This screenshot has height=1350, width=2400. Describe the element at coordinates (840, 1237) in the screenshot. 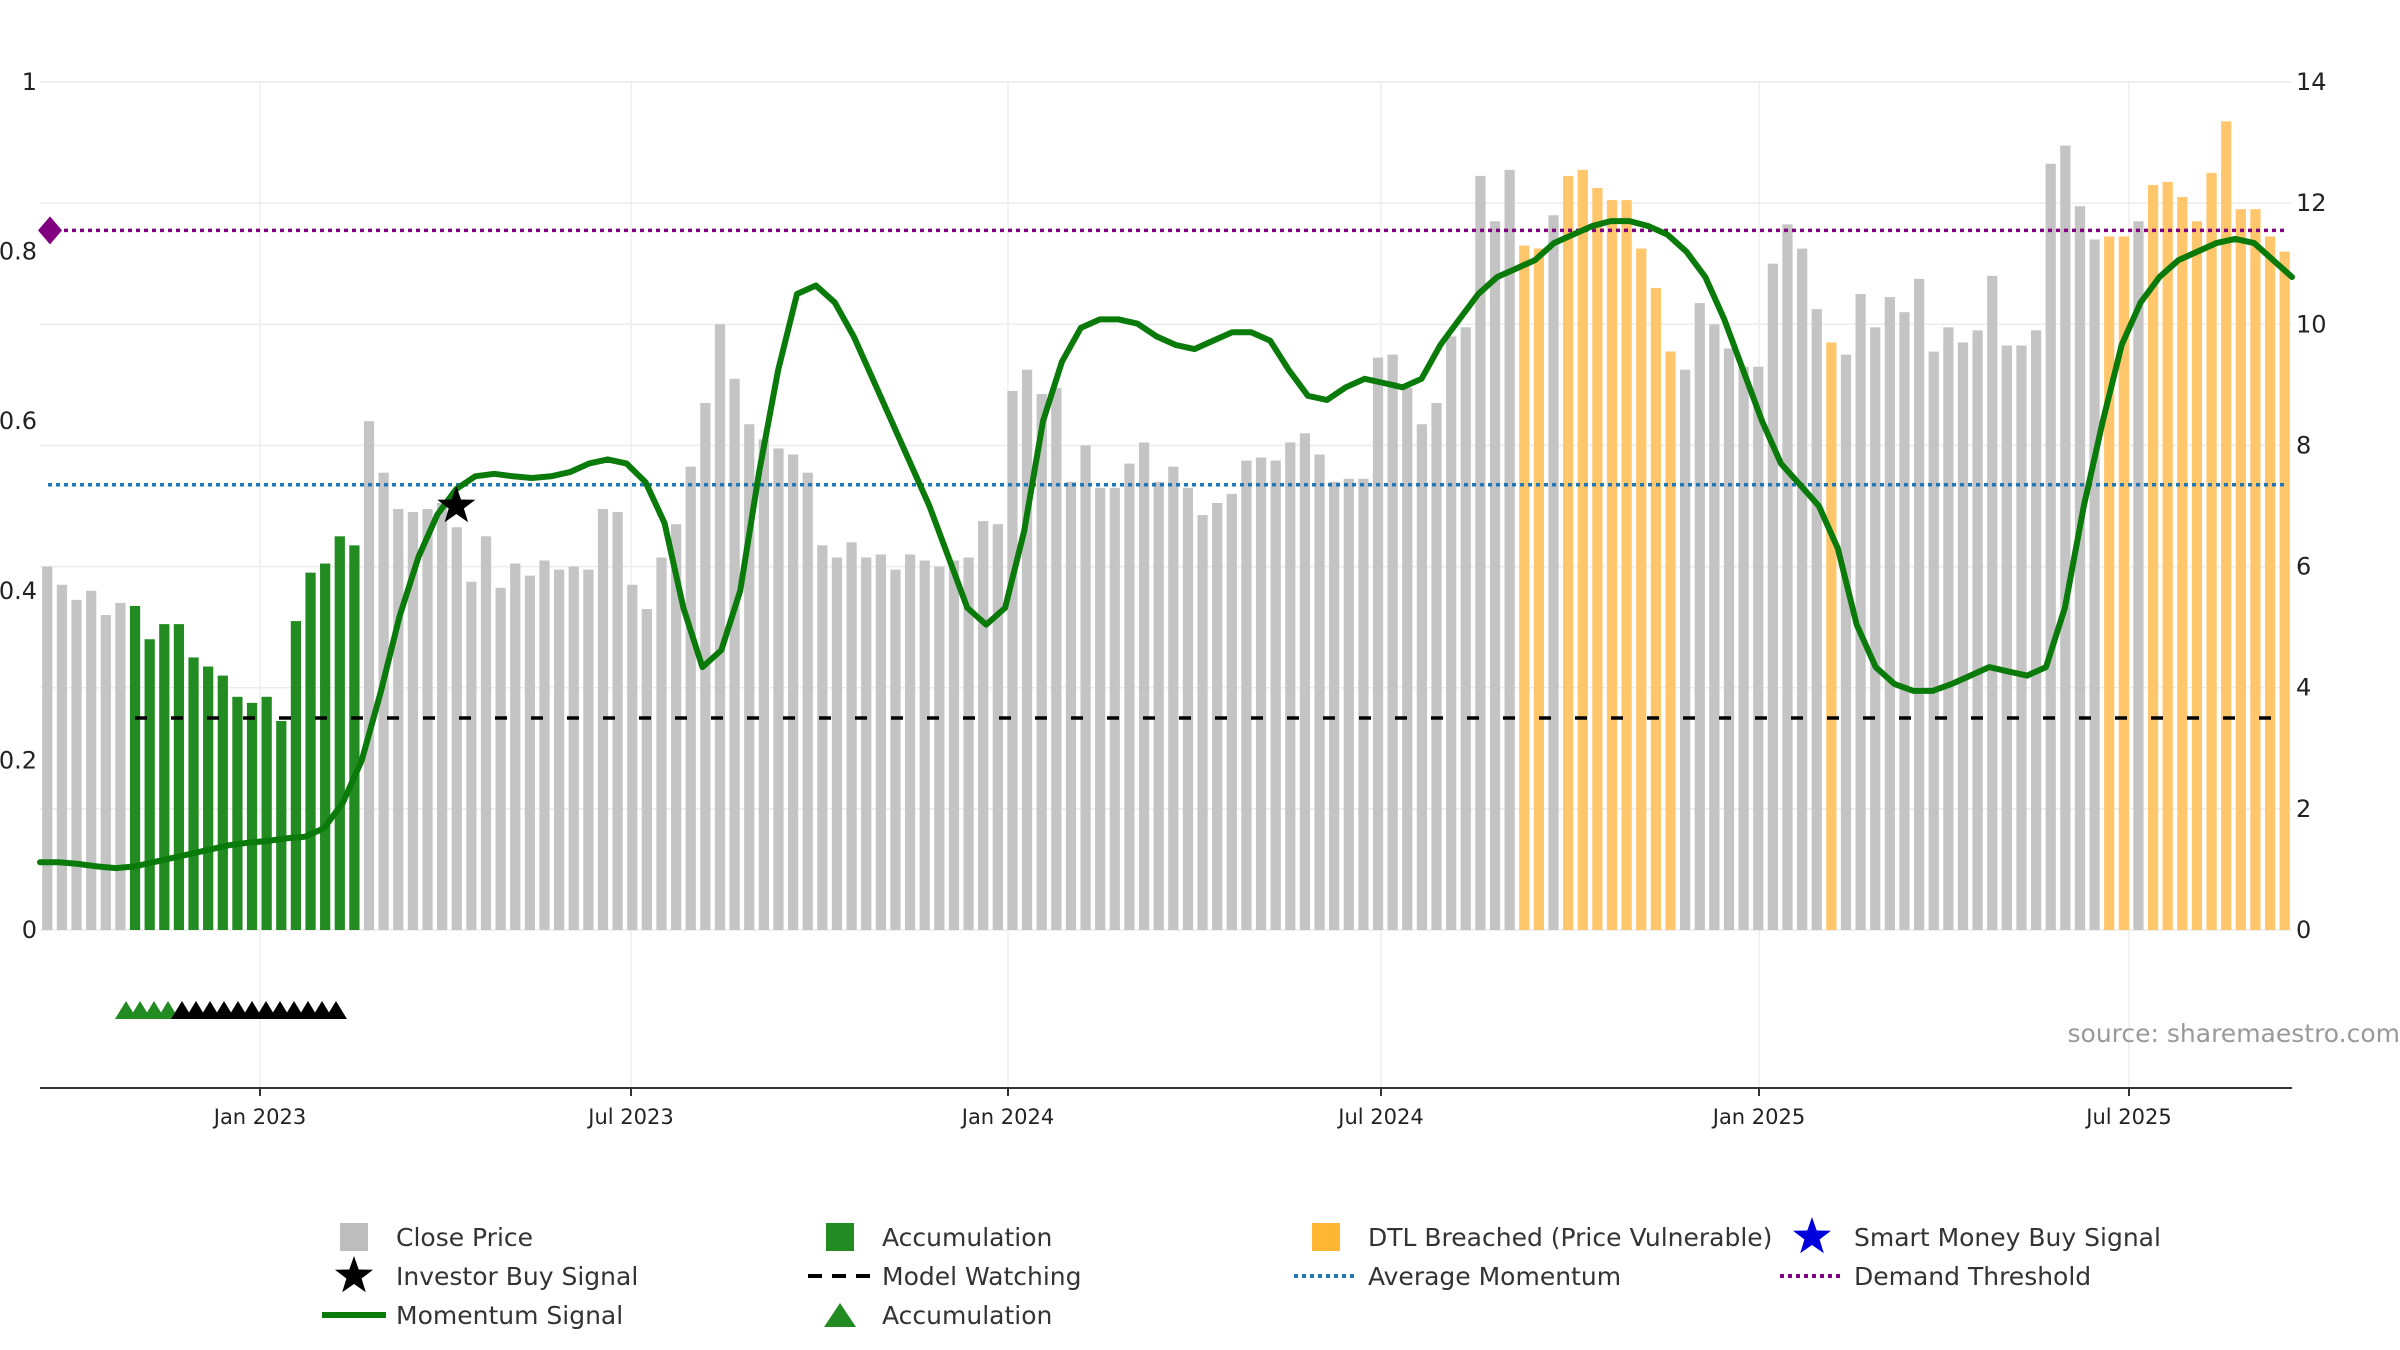

I see `legend-swatch` at that location.